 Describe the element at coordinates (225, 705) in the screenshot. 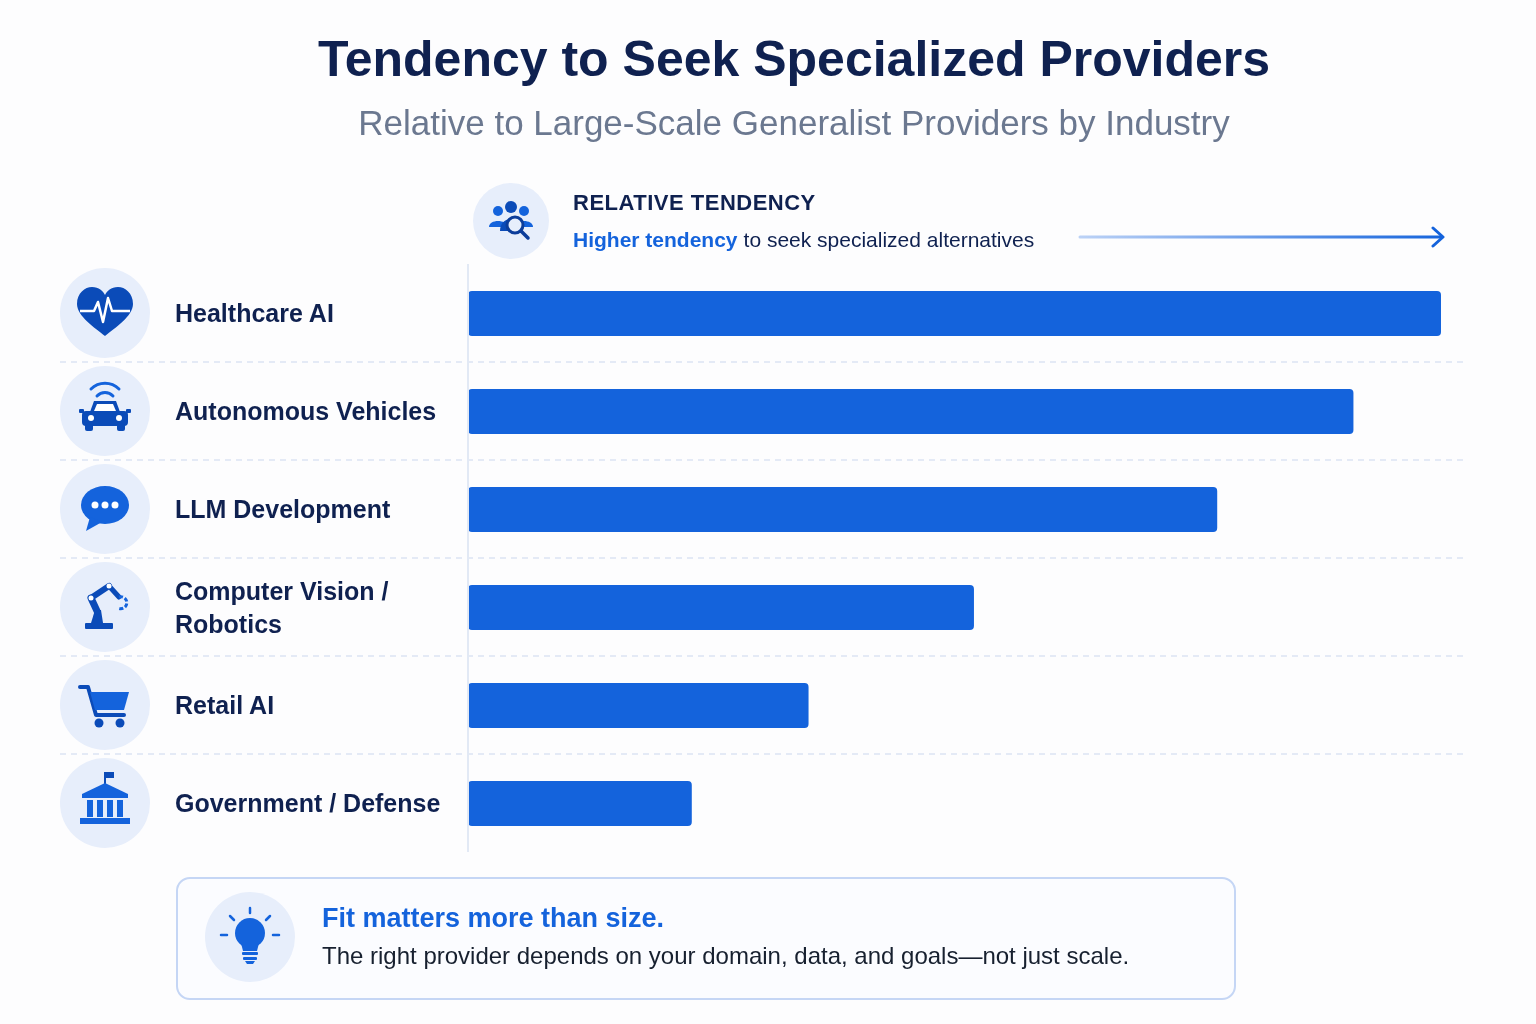

I see `y-tick-label: Retail AI` at that location.